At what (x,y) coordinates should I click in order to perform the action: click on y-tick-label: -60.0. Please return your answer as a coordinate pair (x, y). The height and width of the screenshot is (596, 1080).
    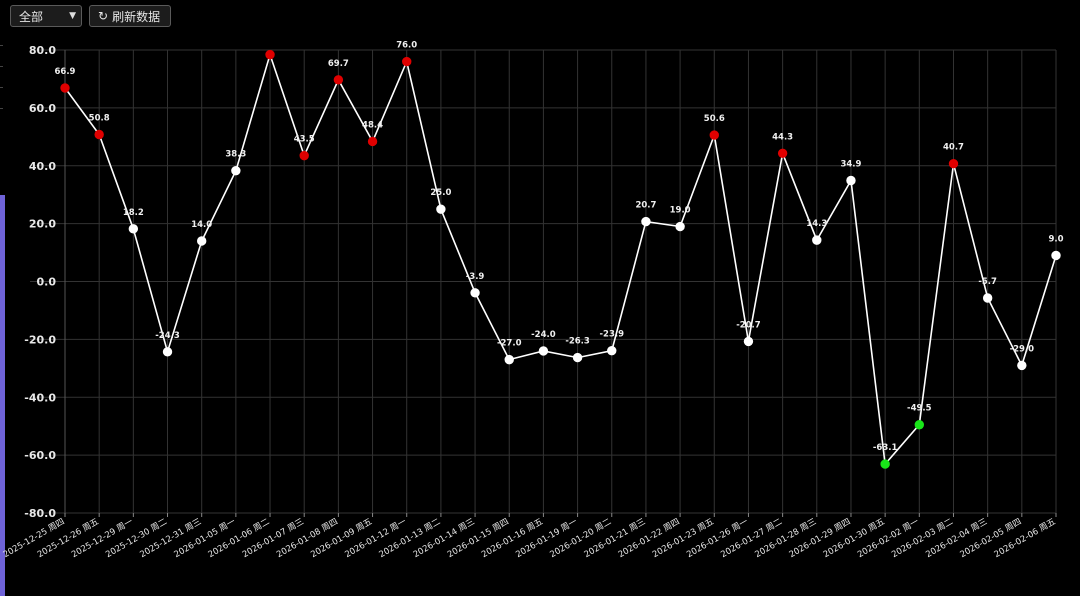
    Looking at the image, I should click on (40, 455).